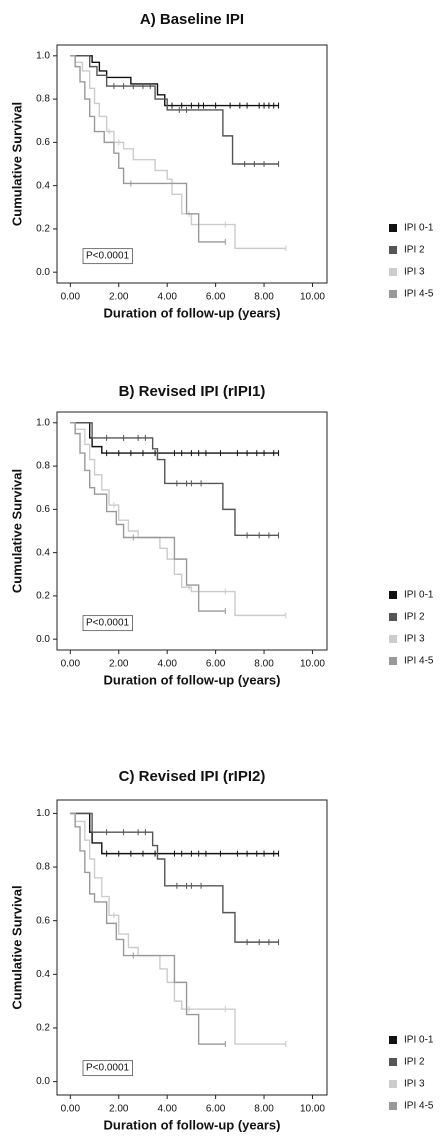 Image resolution: width=447 pixels, height=1139 pixels. Describe the element at coordinates (192, 776) in the screenshot. I see `chart-title: C) Revised IPI (rIPI2)` at that location.